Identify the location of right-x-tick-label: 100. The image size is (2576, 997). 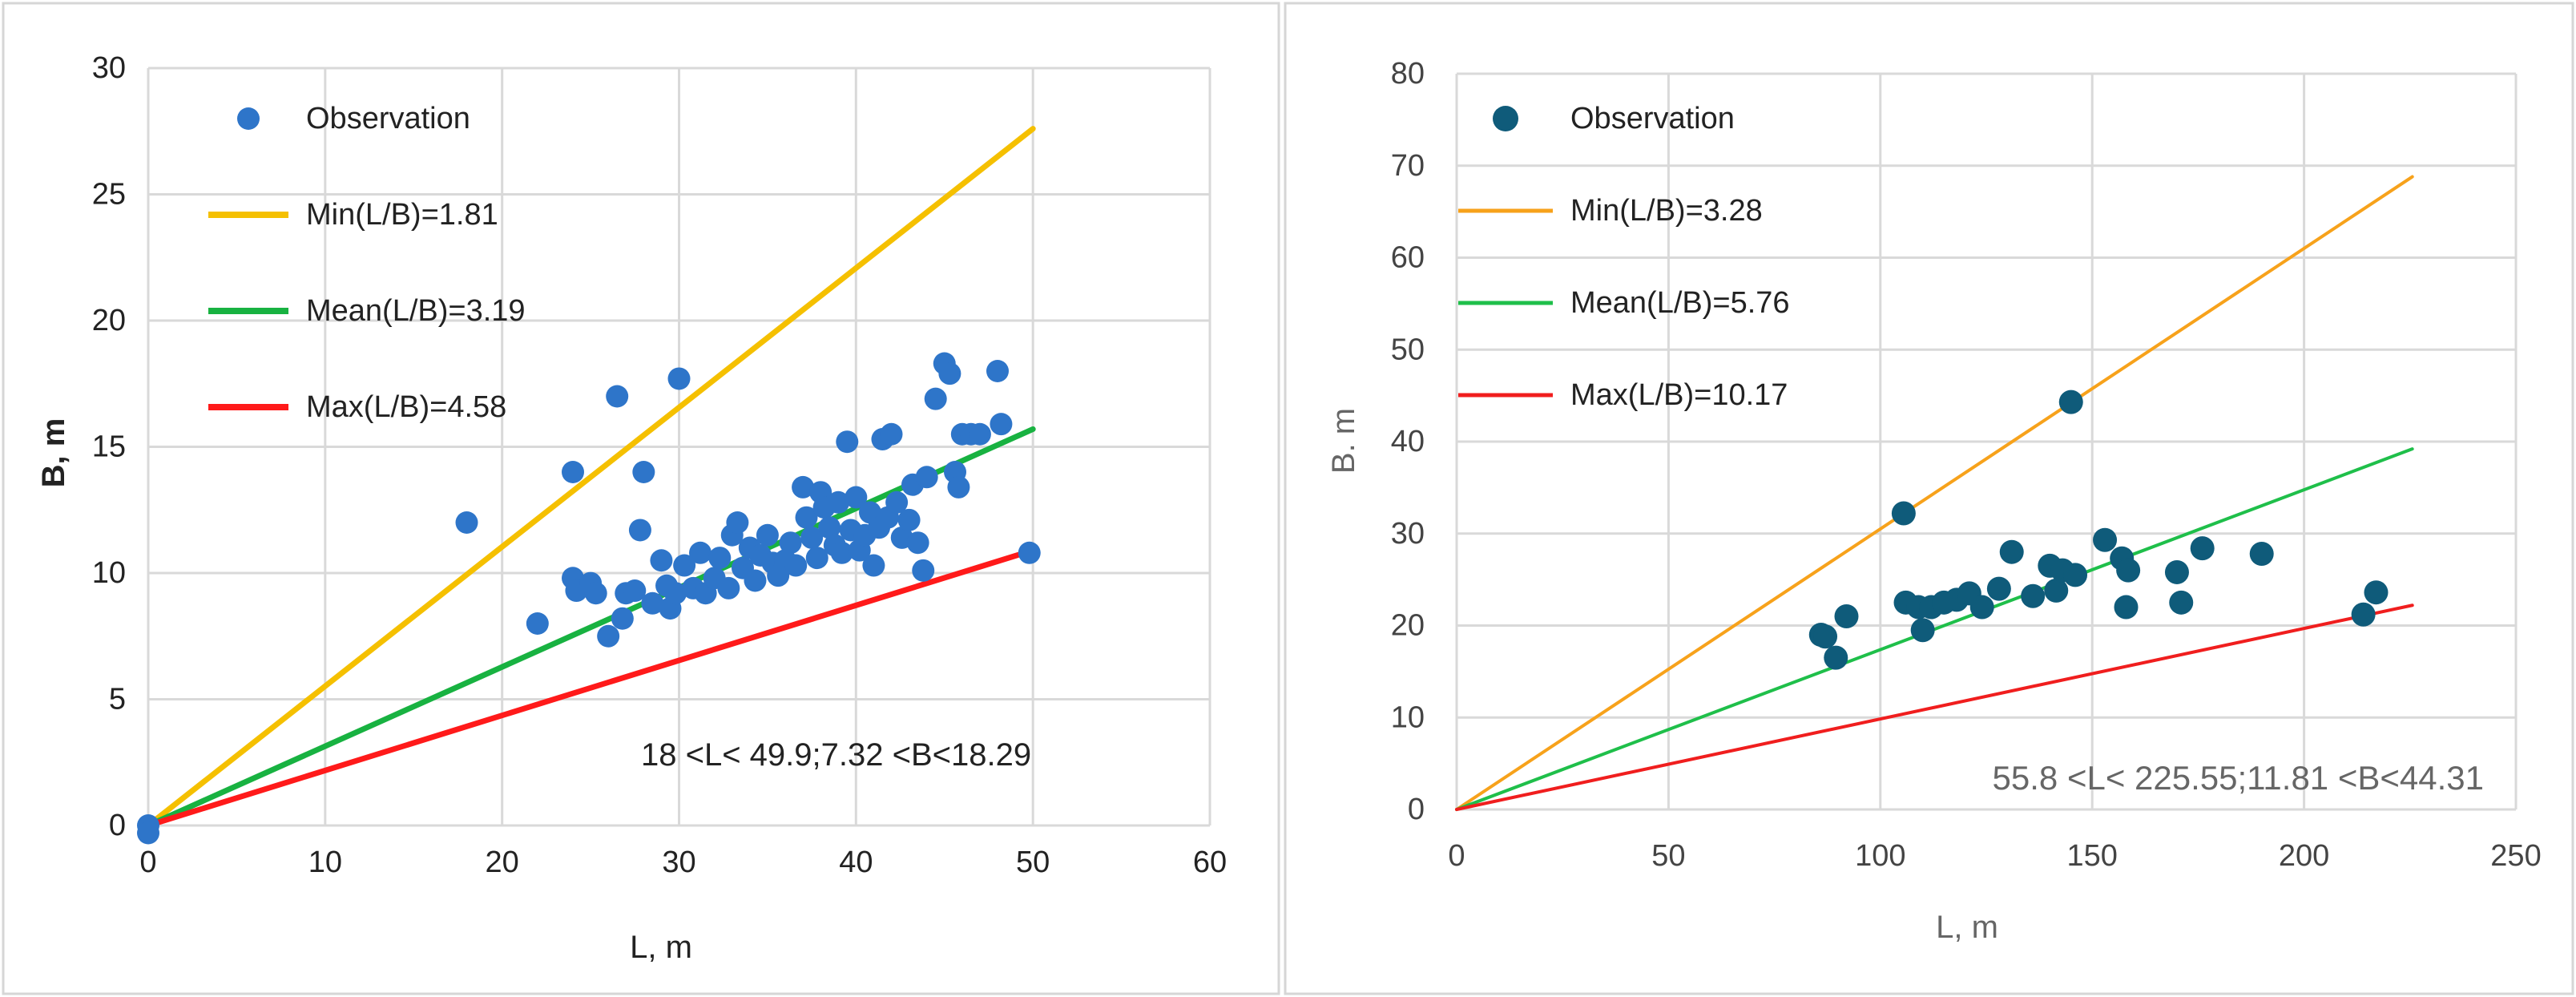
(1880, 856).